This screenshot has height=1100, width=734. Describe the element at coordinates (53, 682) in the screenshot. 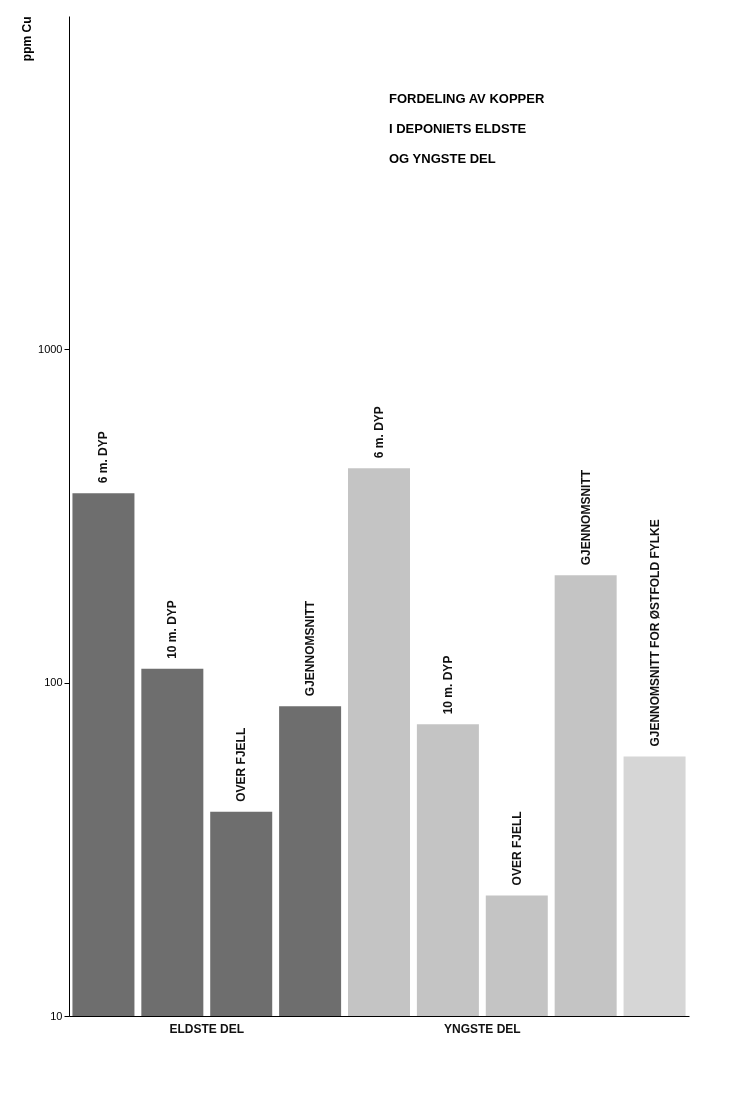

I see `y-tick-label: 100` at that location.